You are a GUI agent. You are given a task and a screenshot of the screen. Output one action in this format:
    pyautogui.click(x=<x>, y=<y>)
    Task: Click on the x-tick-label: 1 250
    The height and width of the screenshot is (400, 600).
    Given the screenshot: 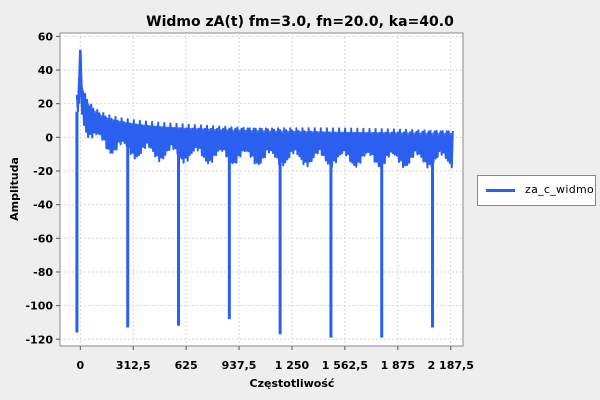 What is the action you would take?
    pyautogui.click(x=292, y=365)
    